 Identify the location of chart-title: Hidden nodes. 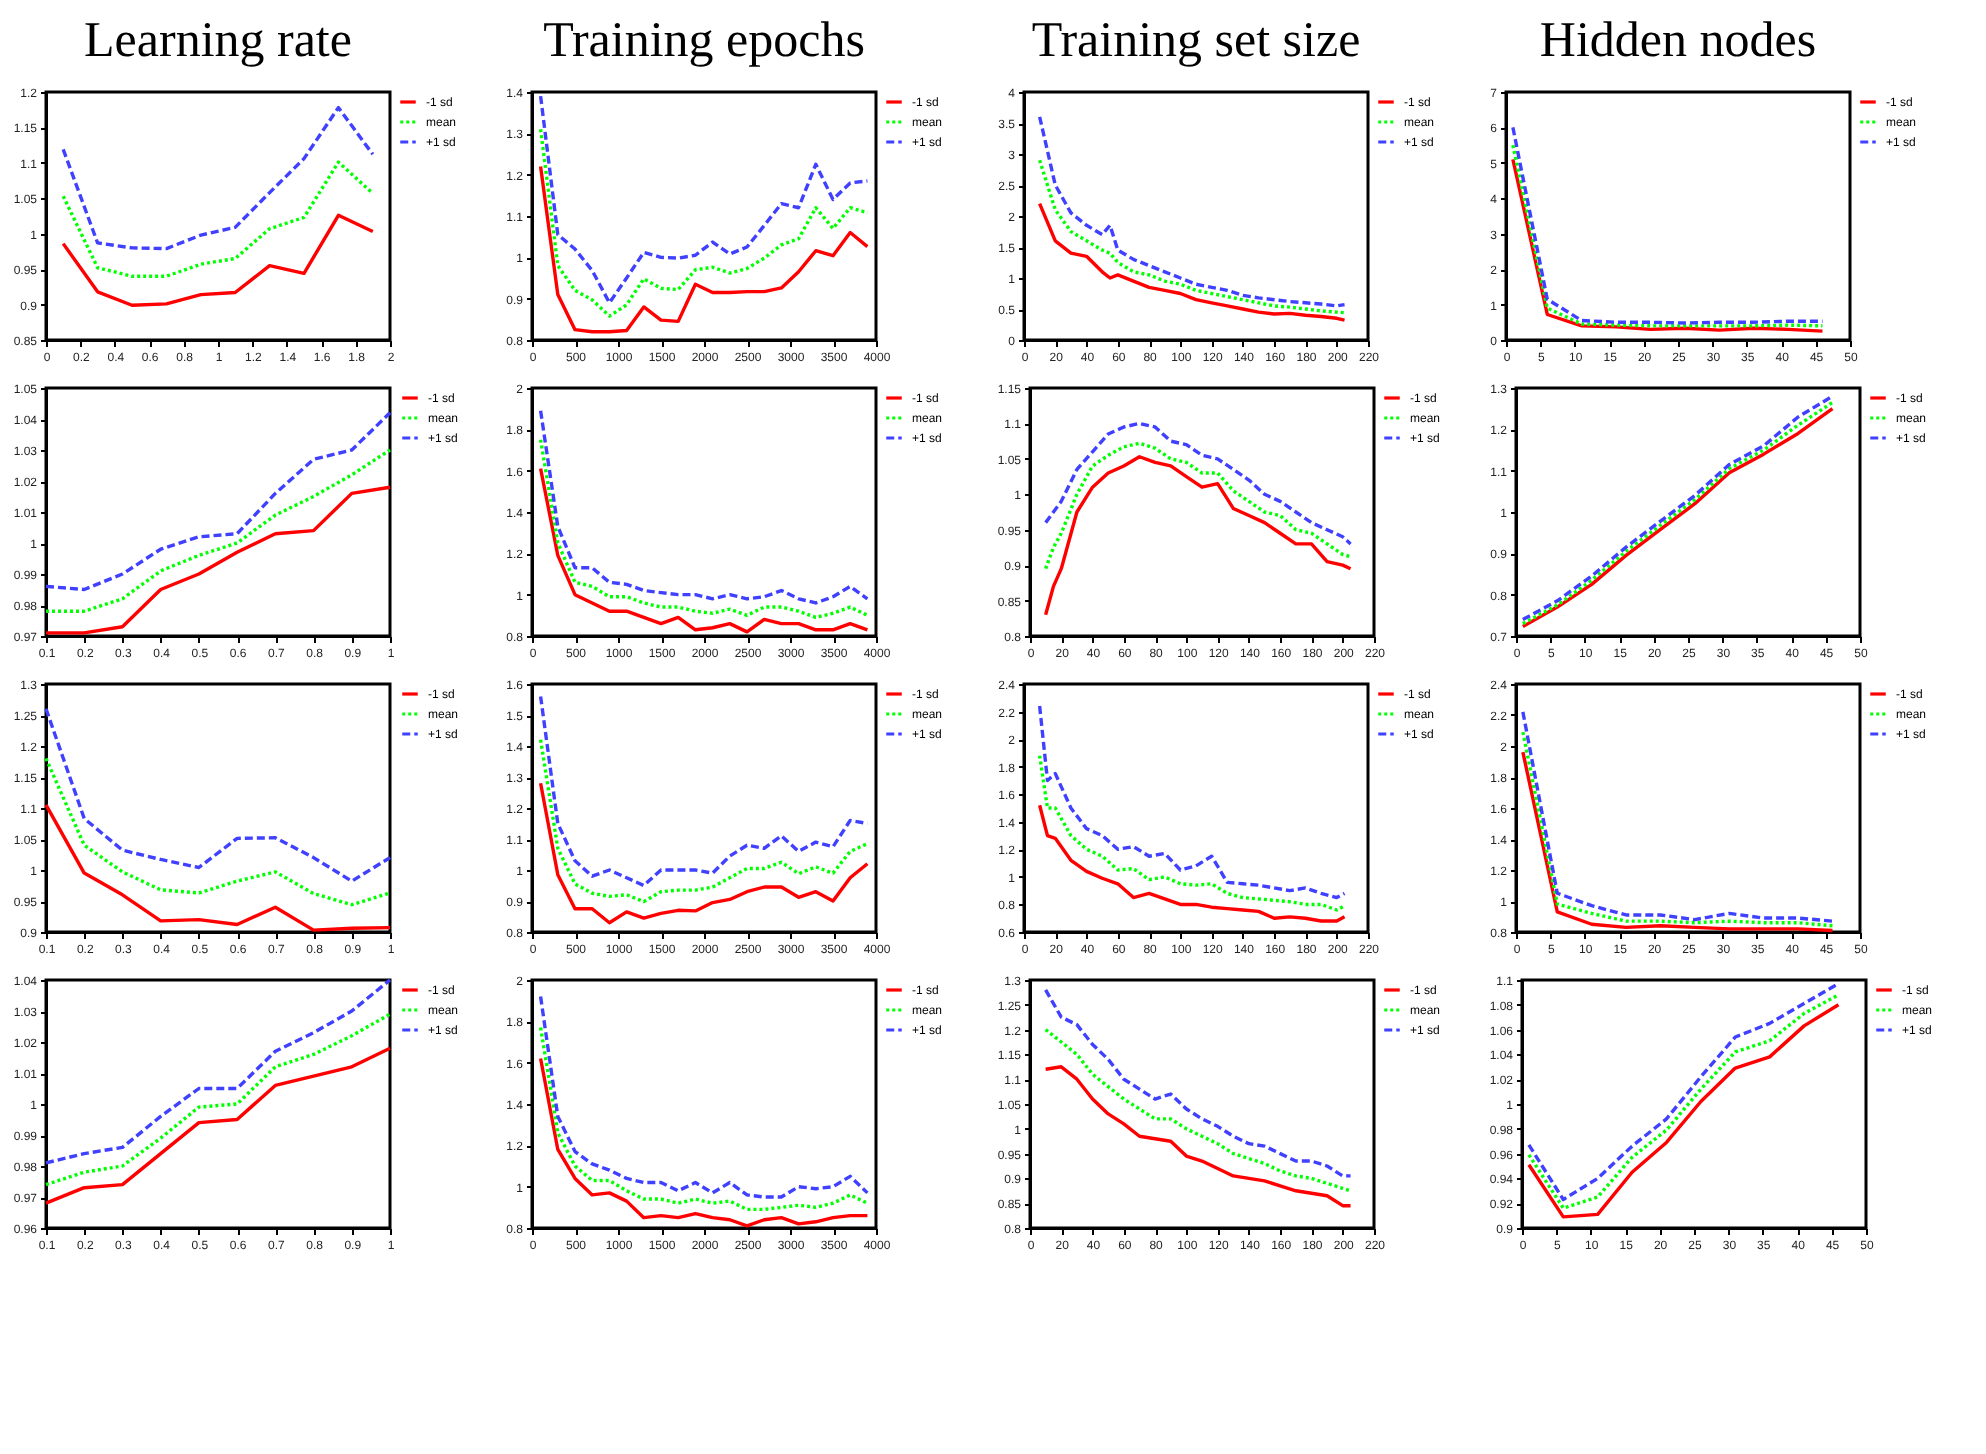
(1678, 41).